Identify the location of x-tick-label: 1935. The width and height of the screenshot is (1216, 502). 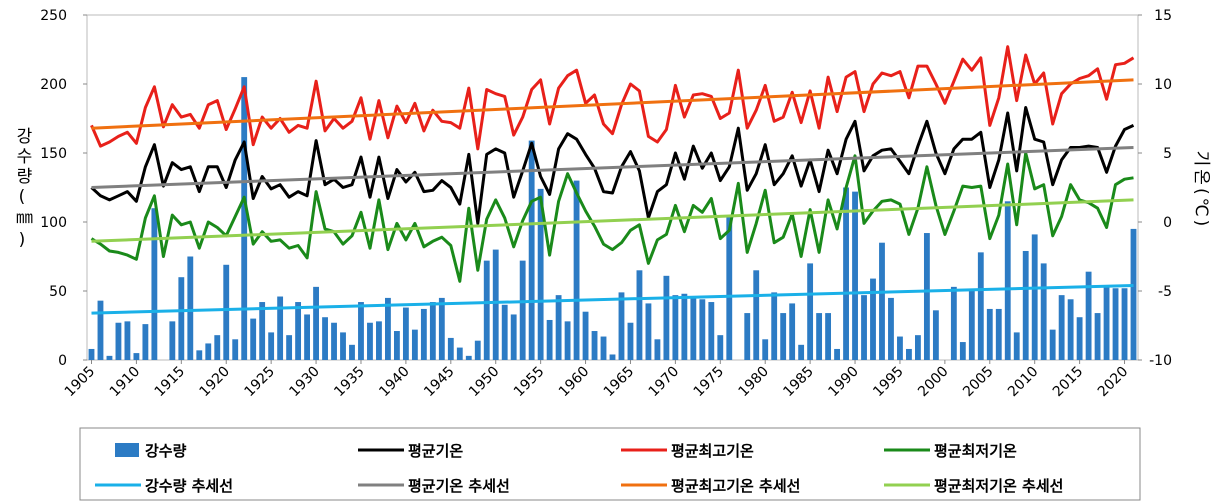
(349, 382).